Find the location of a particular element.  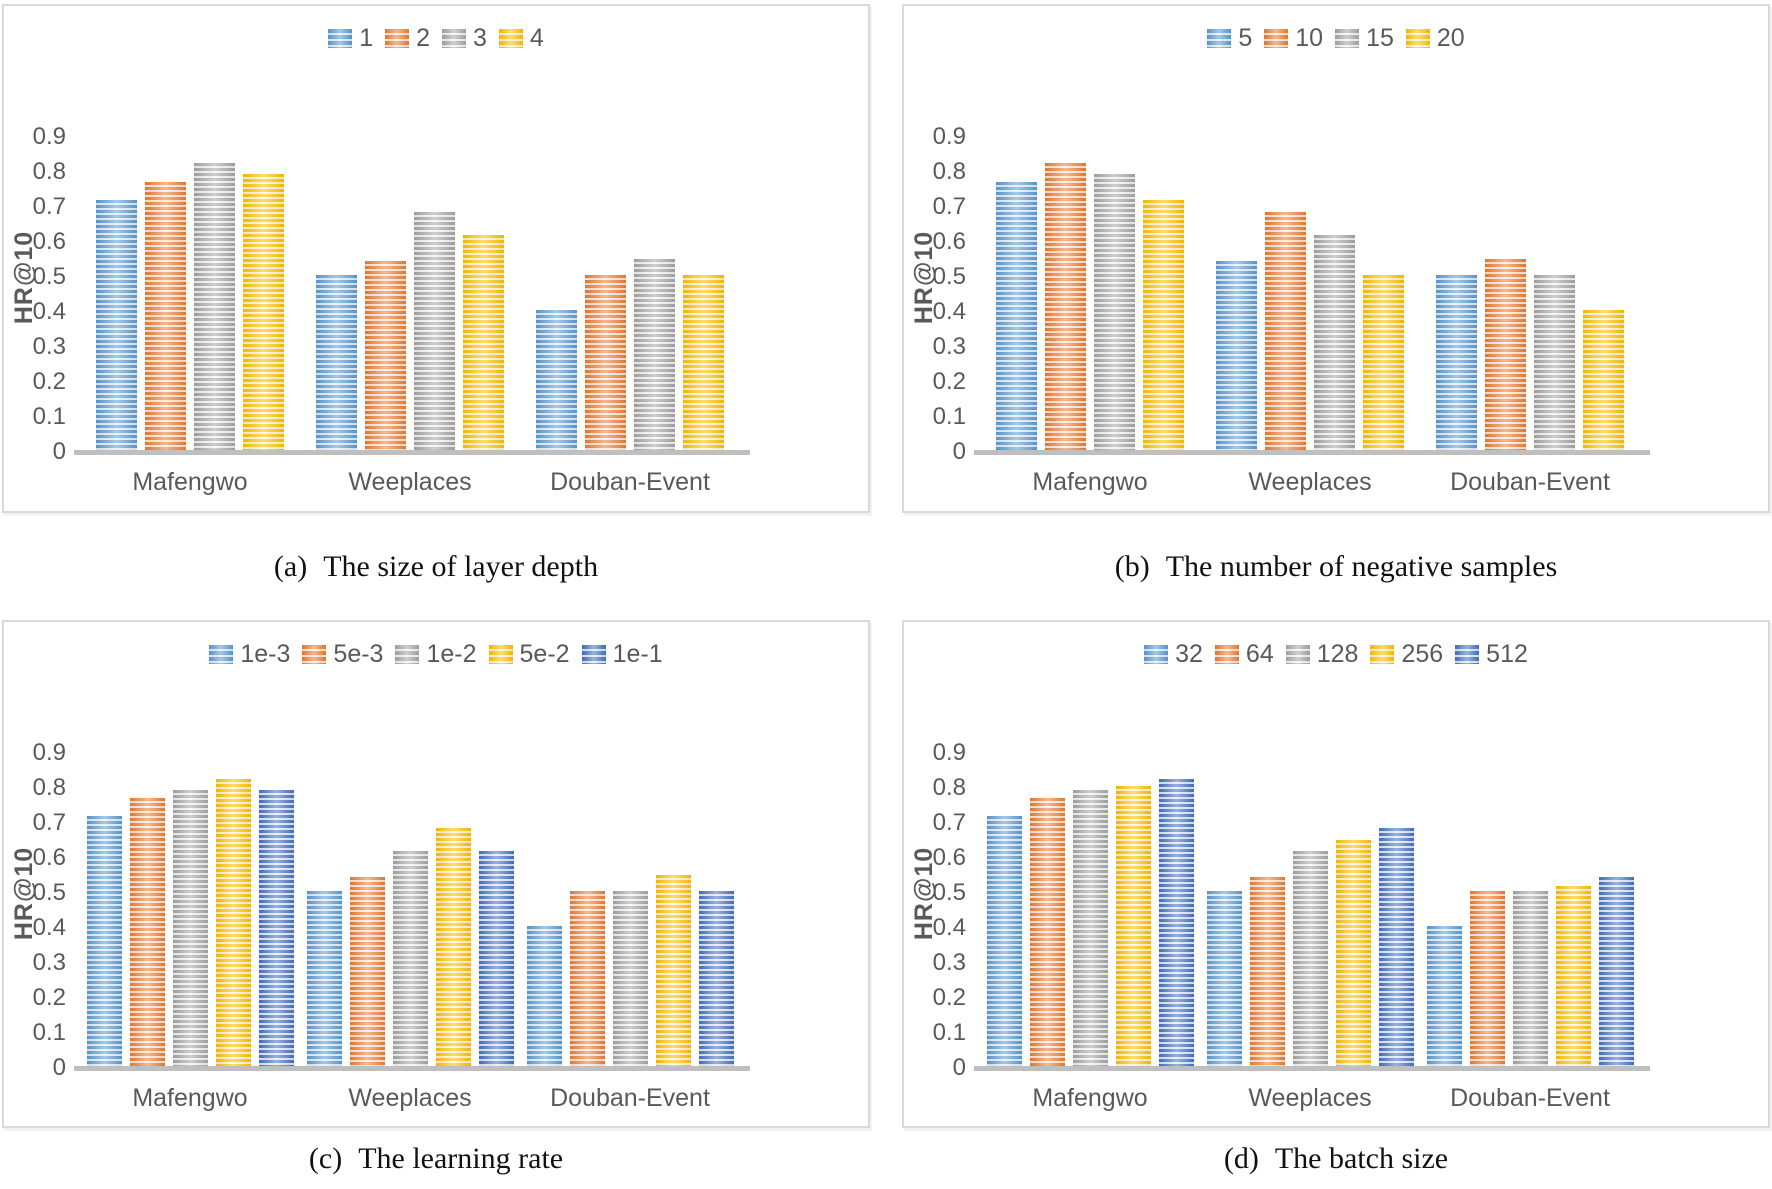

legend-item: 1e-2 is located at coordinates (436, 654).